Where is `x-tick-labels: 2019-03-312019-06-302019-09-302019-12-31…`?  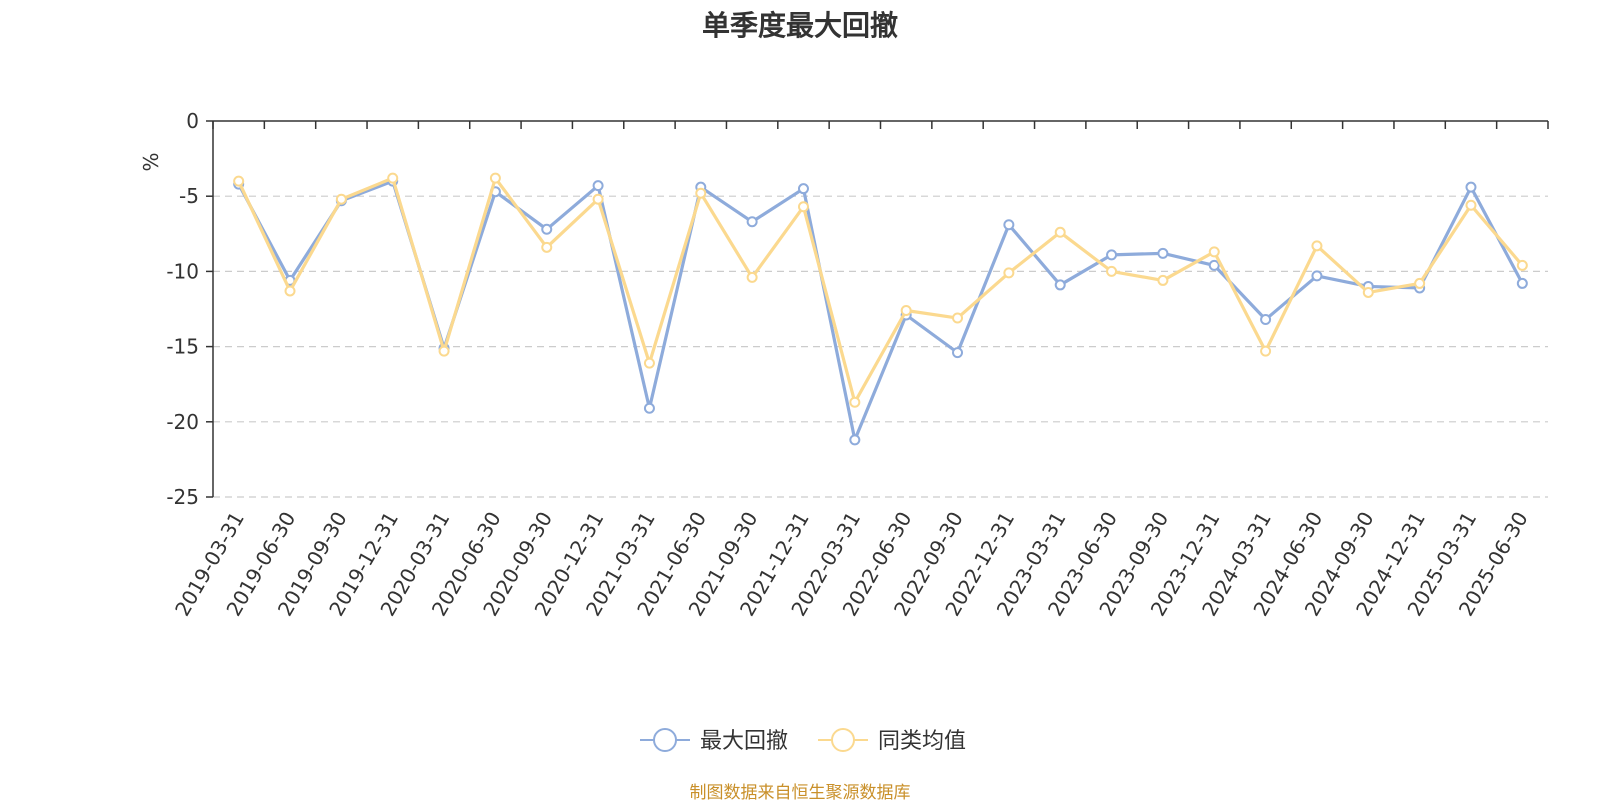 x-tick-labels: 2019-03-312019-06-302019-09-302019-12-31… is located at coordinates (851, 563).